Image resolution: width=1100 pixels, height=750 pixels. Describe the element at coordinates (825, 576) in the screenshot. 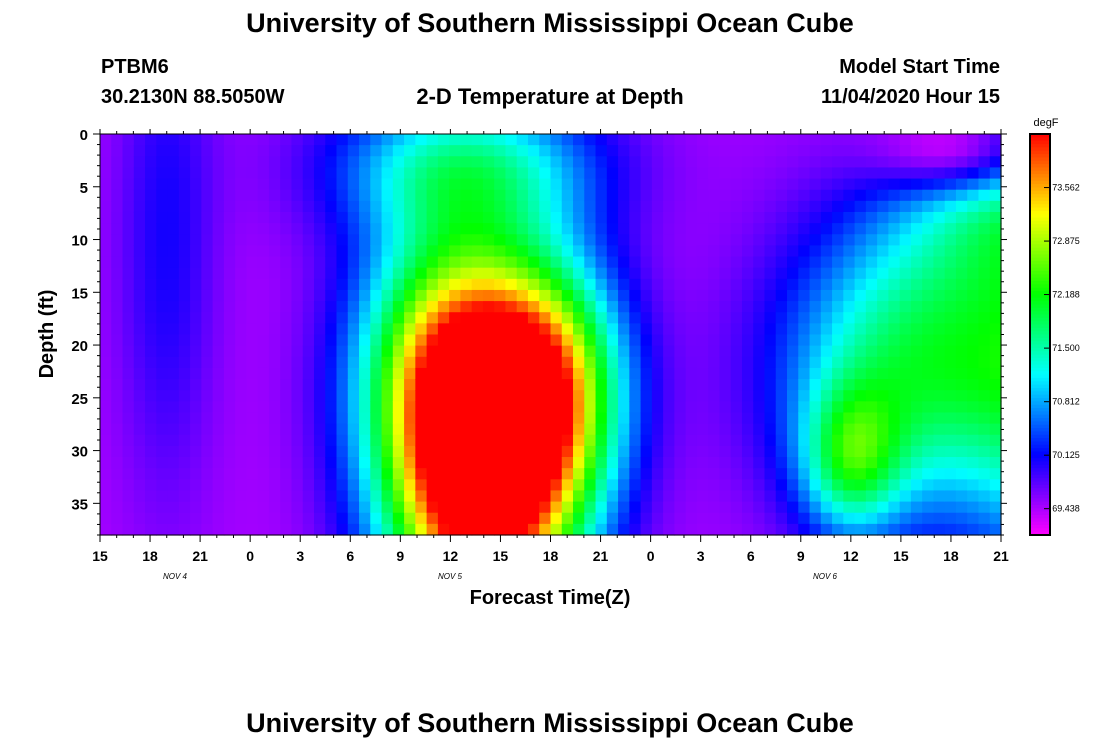

I see `date-label: NOV 6` at that location.